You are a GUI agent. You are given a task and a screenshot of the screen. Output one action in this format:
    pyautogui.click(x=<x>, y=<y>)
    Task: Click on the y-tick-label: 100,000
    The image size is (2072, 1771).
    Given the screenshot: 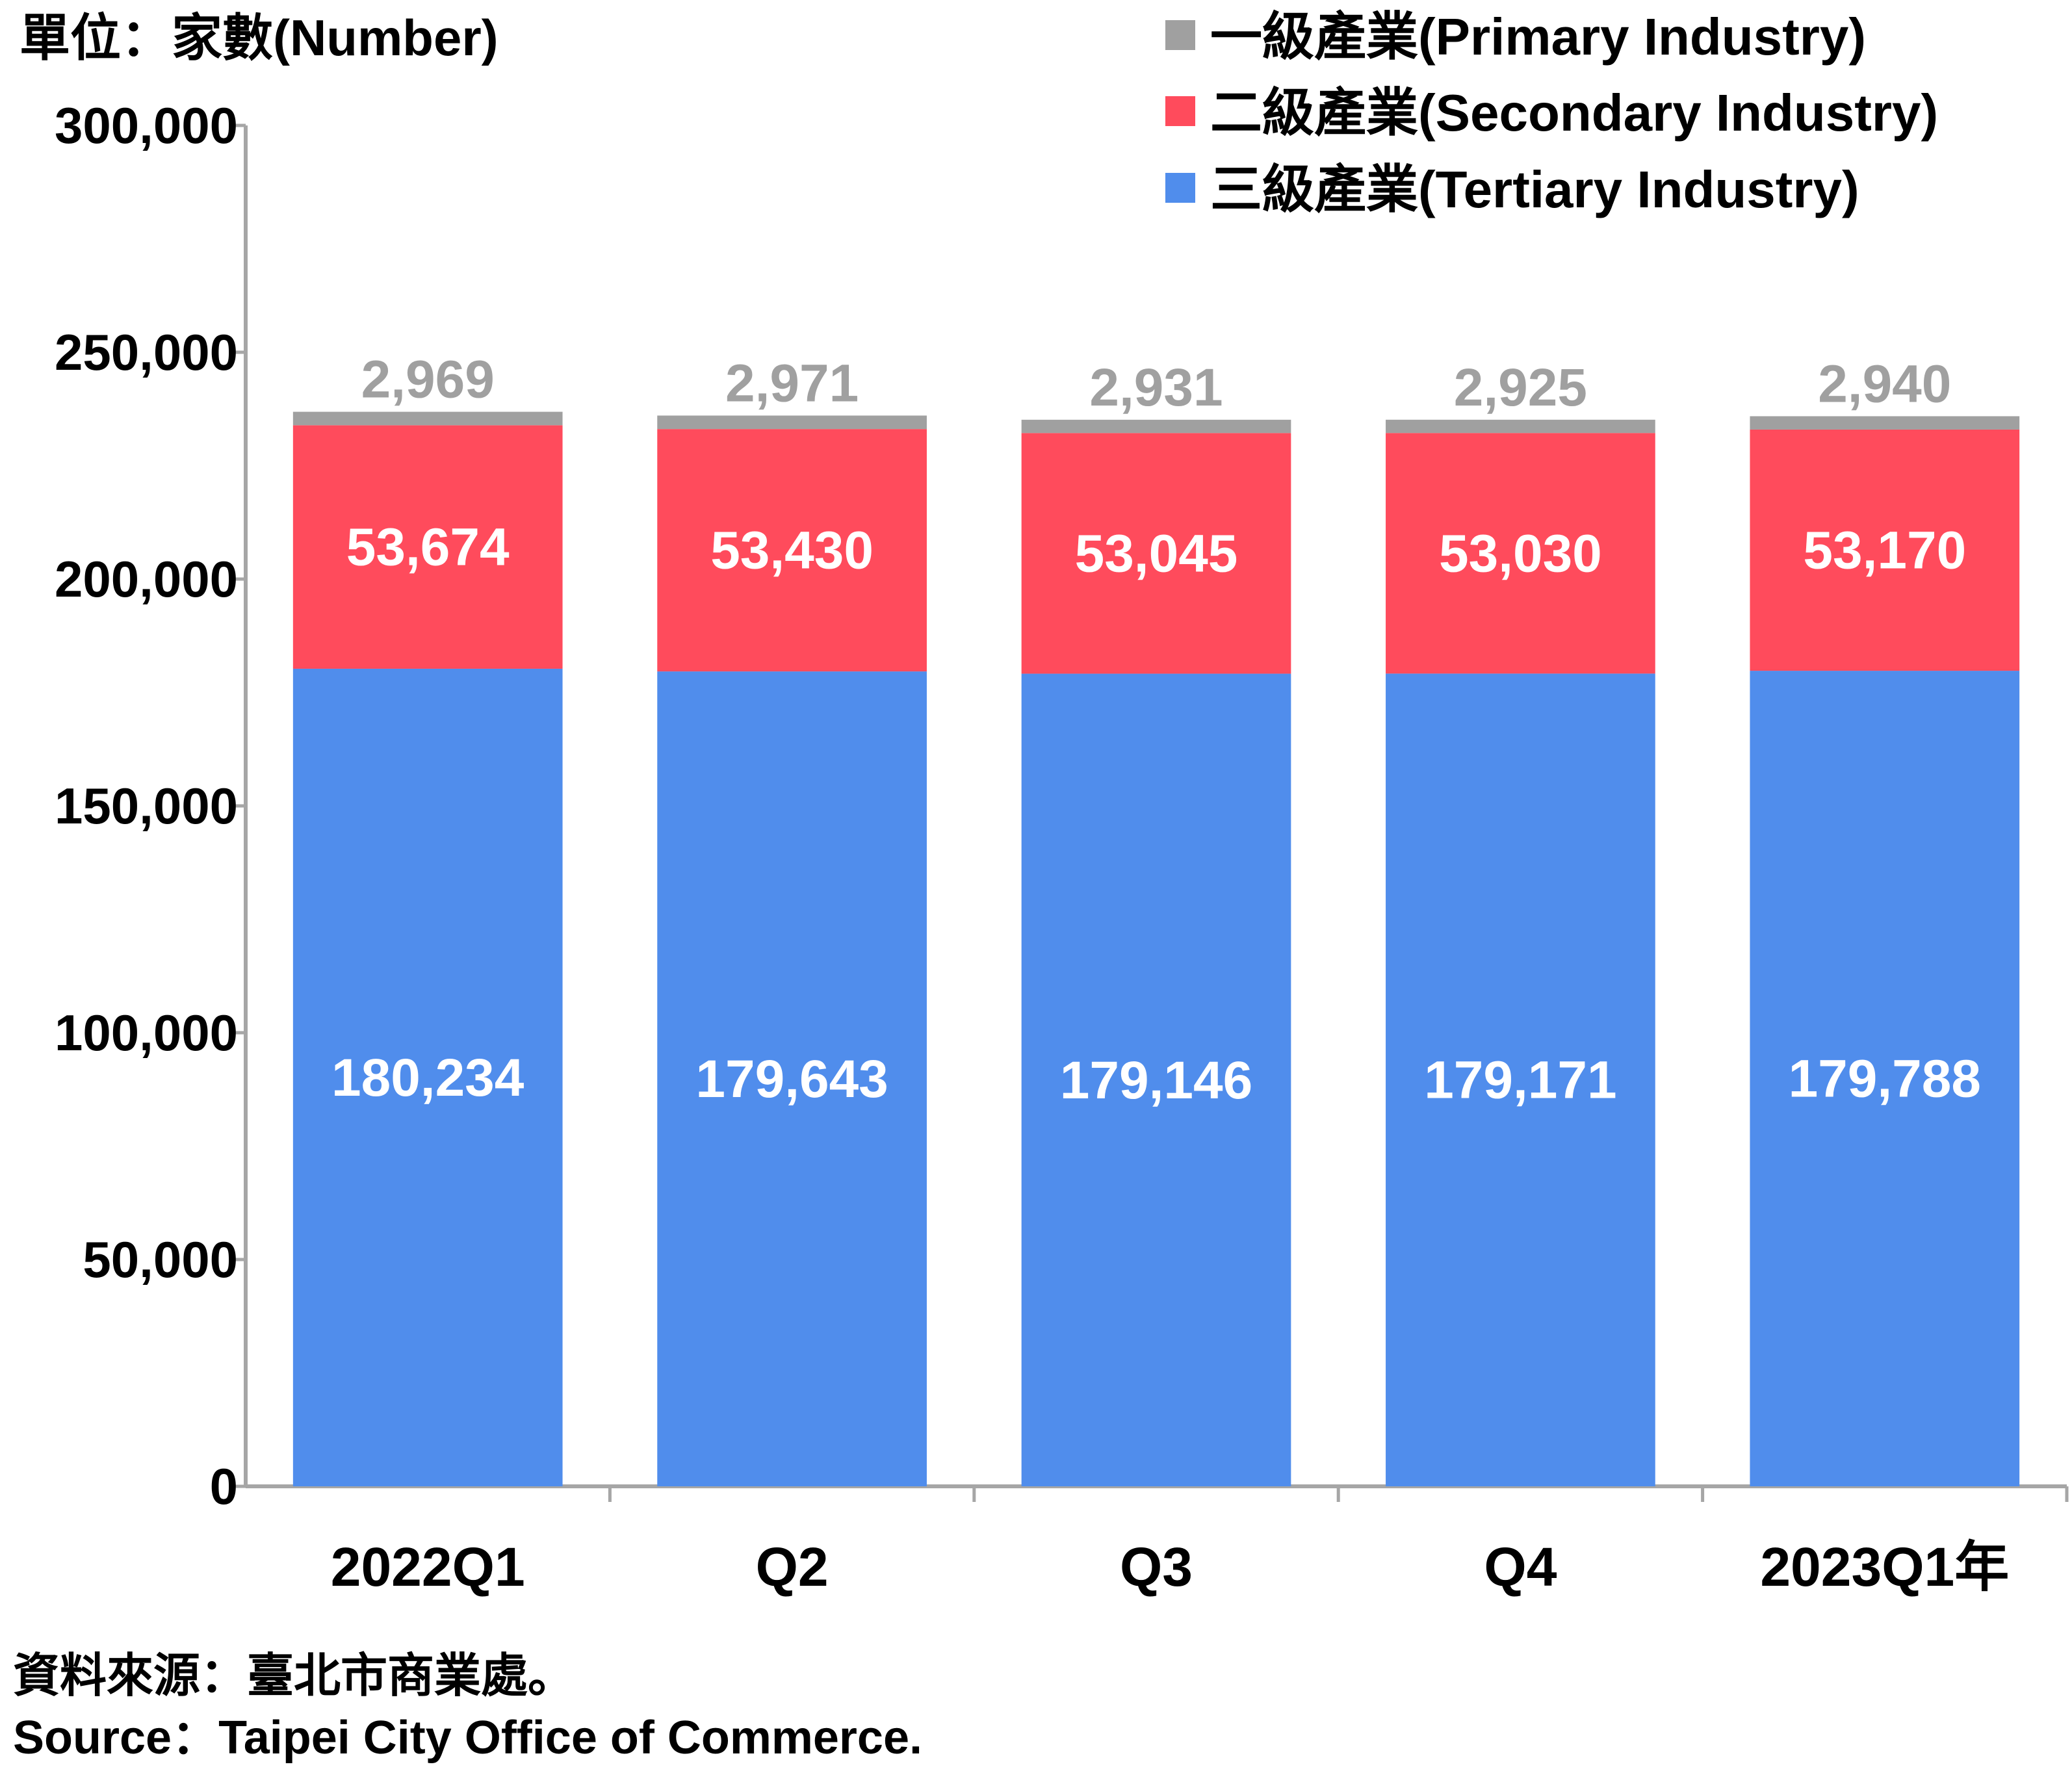 What is the action you would take?
    pyautogui.click(x=146, y=1032)
    